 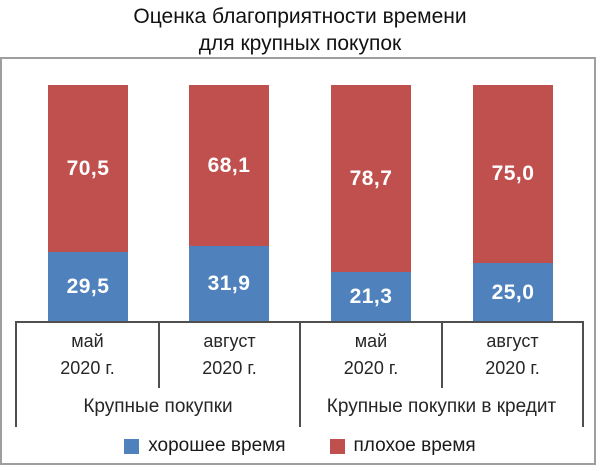 I want to click on segment-bad-time: 70,5, so click(x=88, y=168).